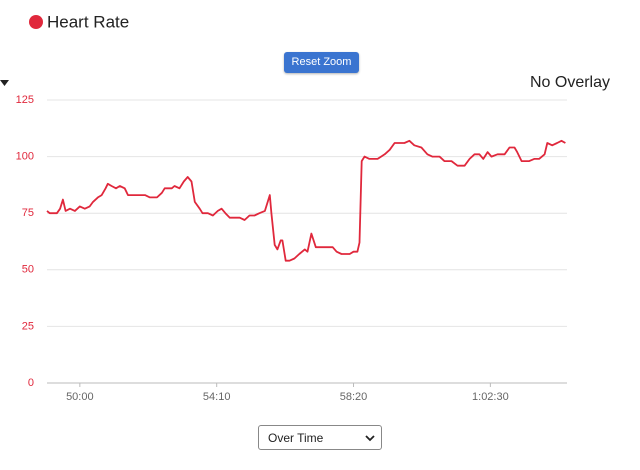 Image resolution: width=640 pixels, height=470 pixels. I want to click on legend-label: Heart Rate, so click(88, 21).